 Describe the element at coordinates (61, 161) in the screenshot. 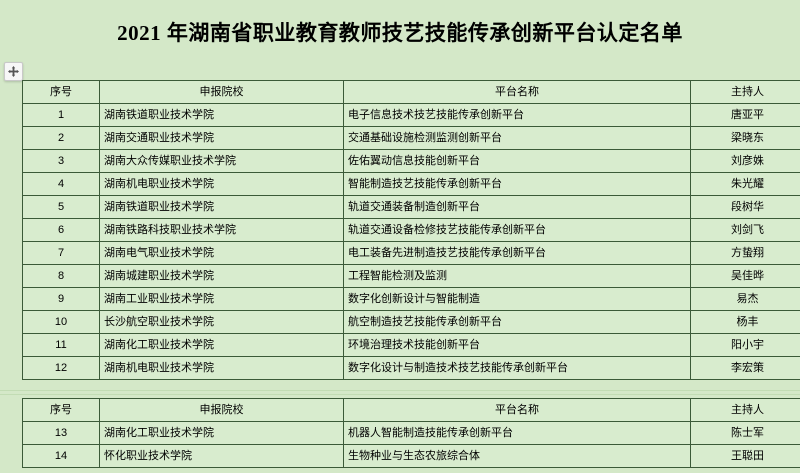

I see `cell-index: 3` at that location.